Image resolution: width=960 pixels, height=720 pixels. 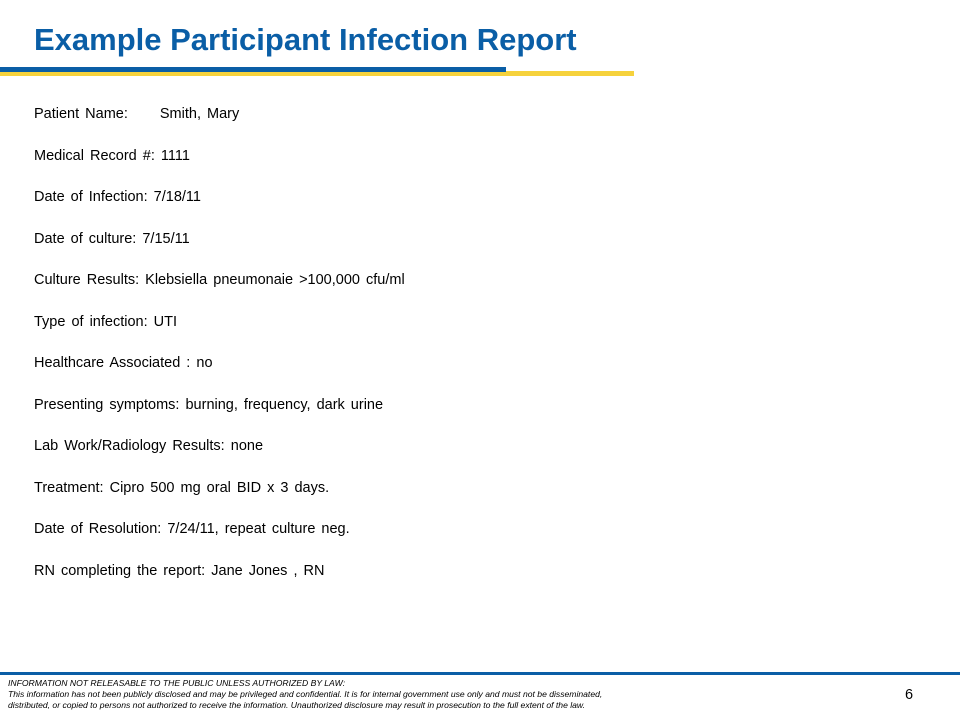 What do you see at coordinates (204, 363) in the screenshot?
I see `field-value: no` at bounding box center [204, 363].